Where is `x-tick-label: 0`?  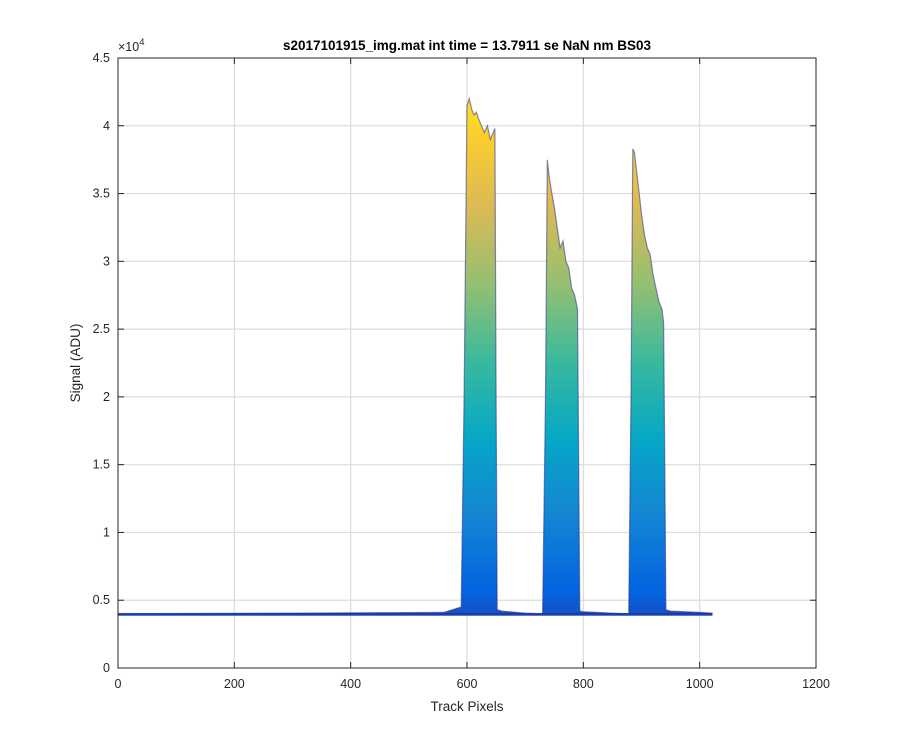 x-tick-label: 0 is located at coordinates (118, 684).